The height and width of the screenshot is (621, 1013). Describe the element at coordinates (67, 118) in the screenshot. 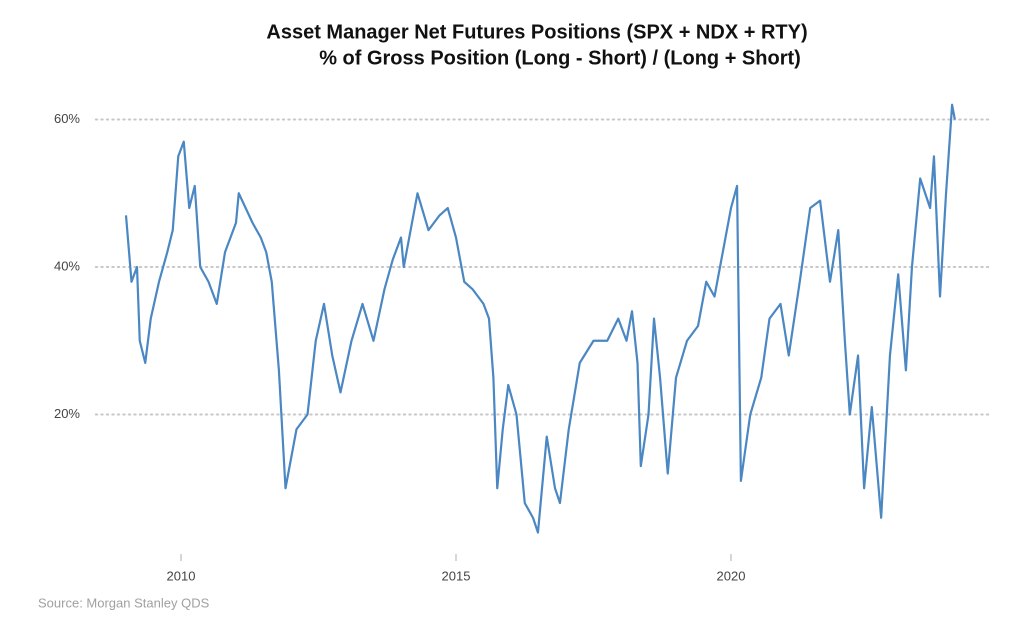

I see `y-tick-label: 60%` at that location.